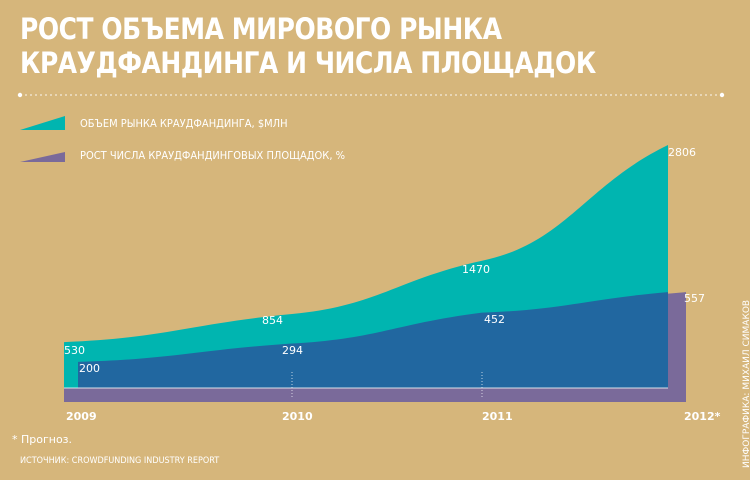  Describe the element at coordinates (494, 319) in the screenshot. I see `data-label-platforms: 452` at that location.